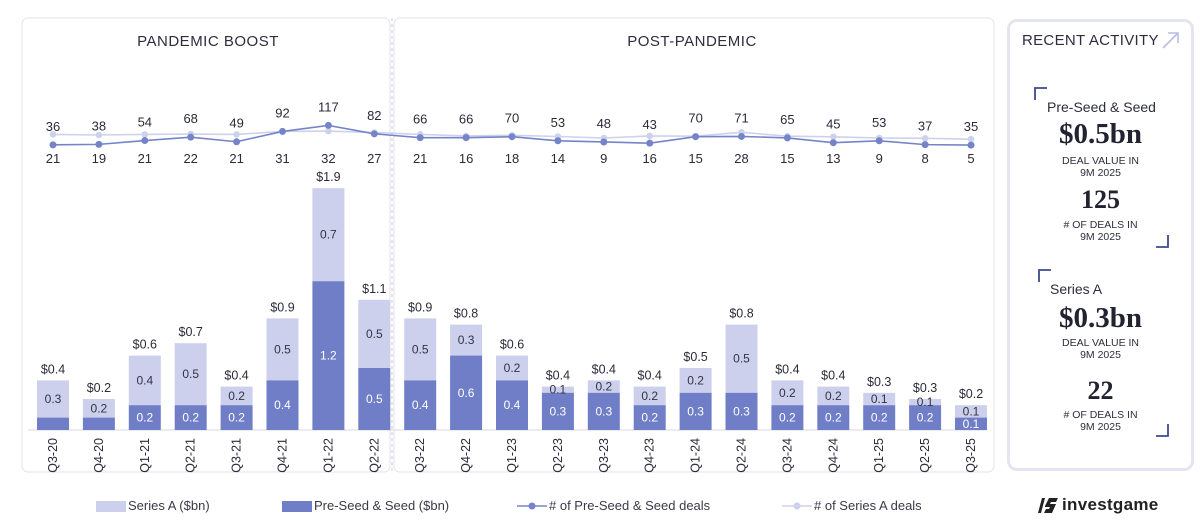 This screenshot has height=523, width=1200. What do you see at coordinates (191, 332) in the screenshot?
I see `bar-total-label: $0.7` at bounding box center [191, 332].